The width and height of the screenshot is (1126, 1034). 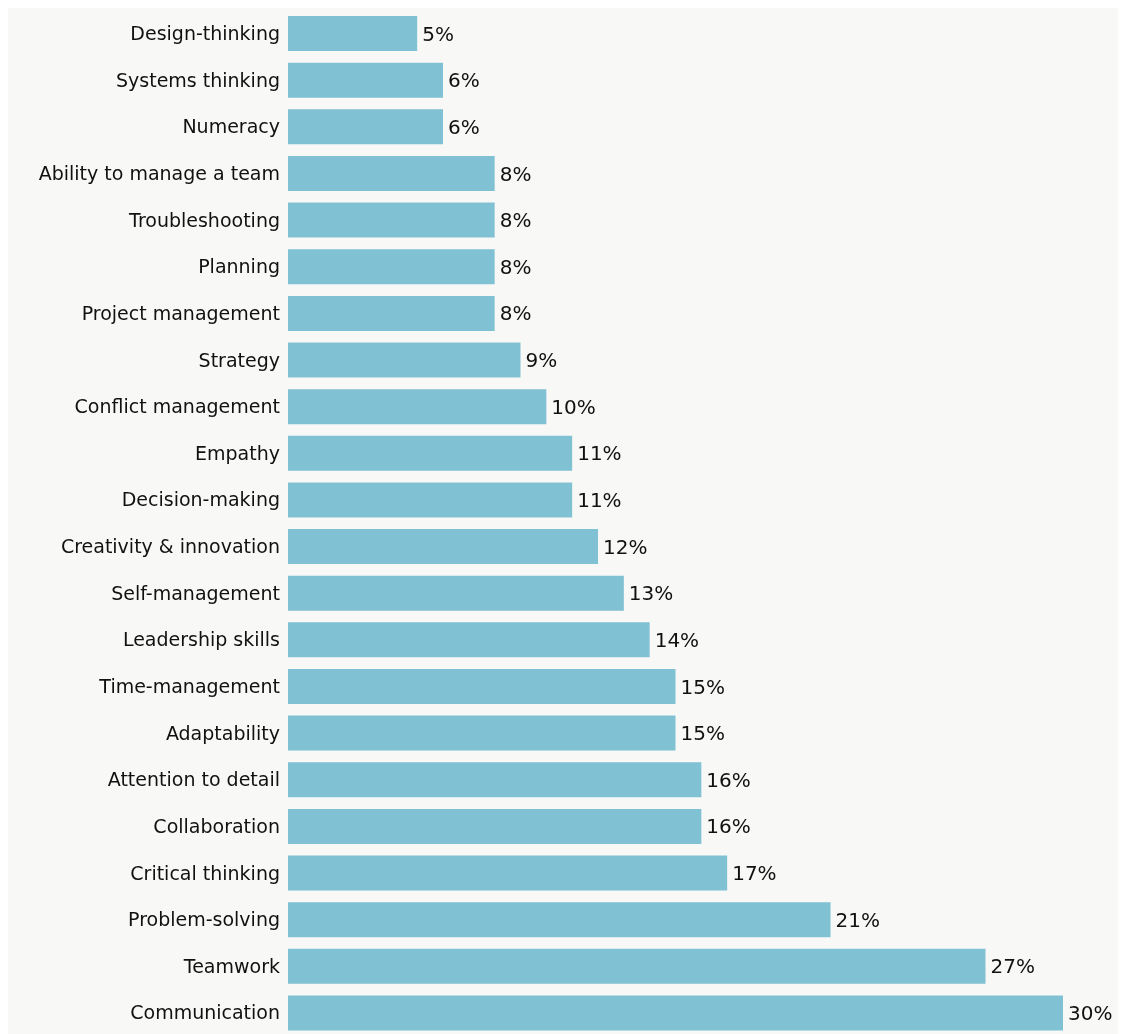 What do you see at coordinates (200, 499) in the screenshot?
I see `y-tick-label: Decision-making` at bounding box center [200, 499].